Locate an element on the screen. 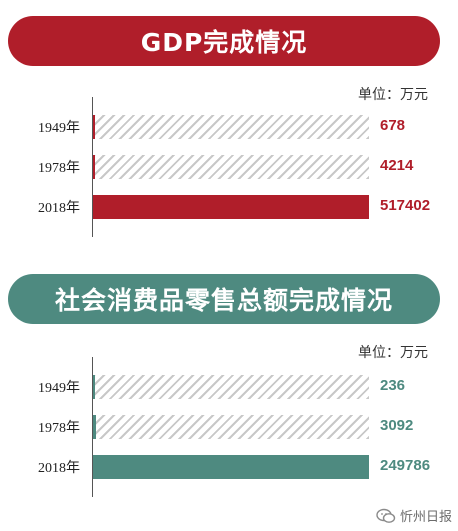  gdp-unit-label: 单位：万元 is located at coordinates (393, 95).